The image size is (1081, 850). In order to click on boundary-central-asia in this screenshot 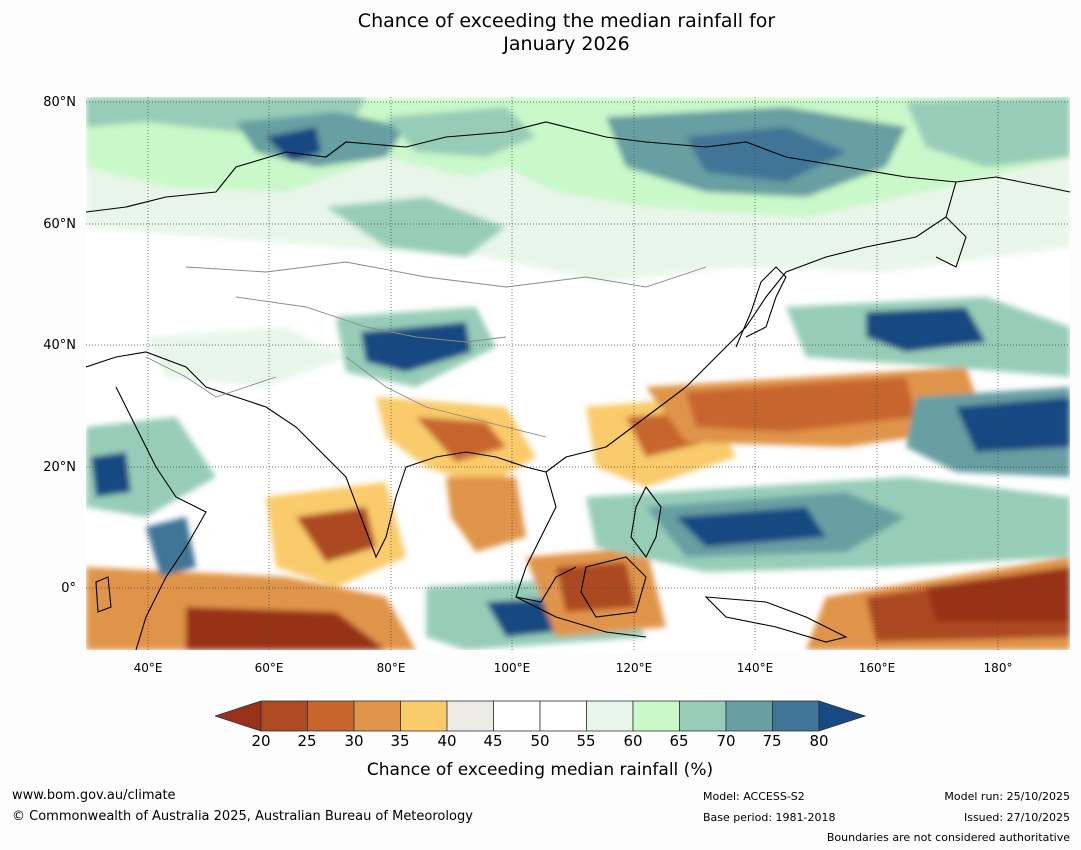, I will do `click(371, 319)`.